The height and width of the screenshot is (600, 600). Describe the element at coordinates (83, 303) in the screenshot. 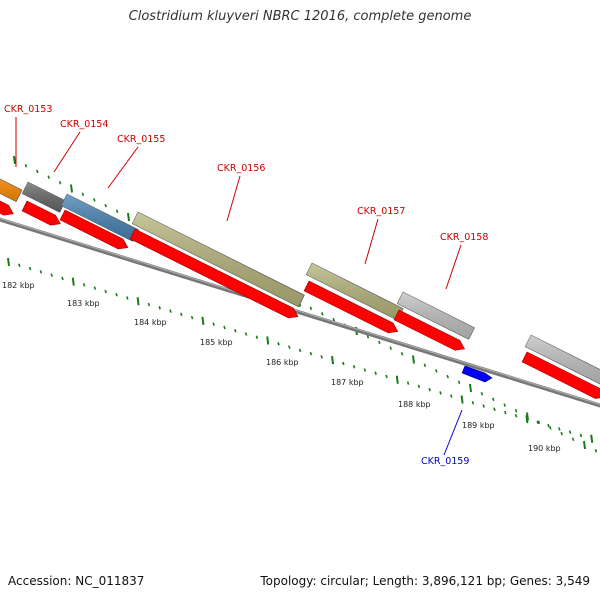

I see `scale-label: 183 kbp` at that location.